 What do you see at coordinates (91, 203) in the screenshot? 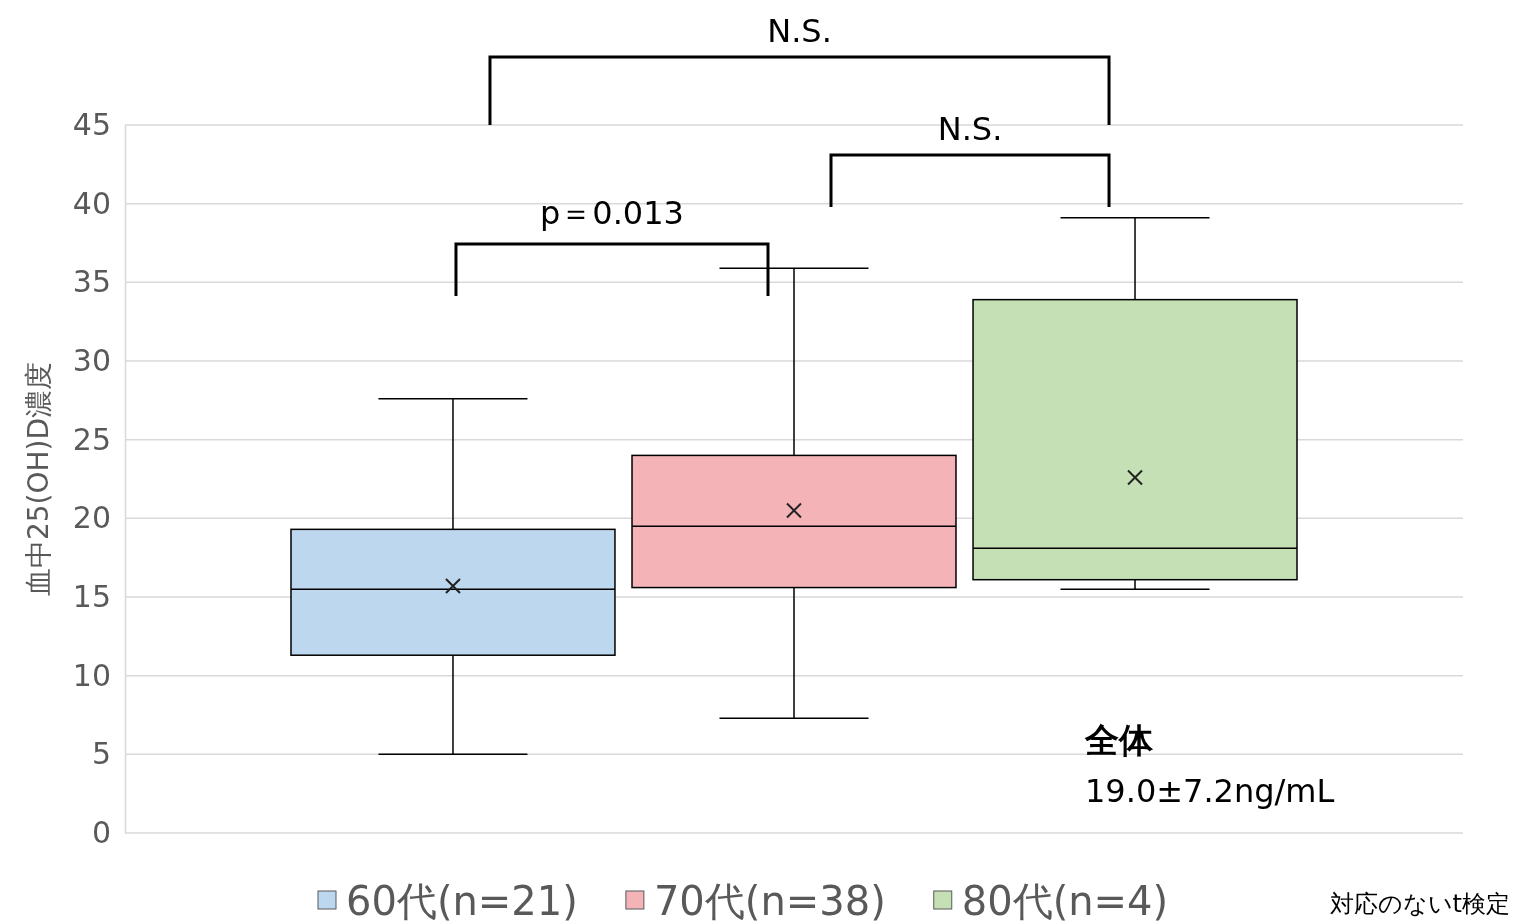
I see `y-tick-label: 40` at bounding box center [91, 203].